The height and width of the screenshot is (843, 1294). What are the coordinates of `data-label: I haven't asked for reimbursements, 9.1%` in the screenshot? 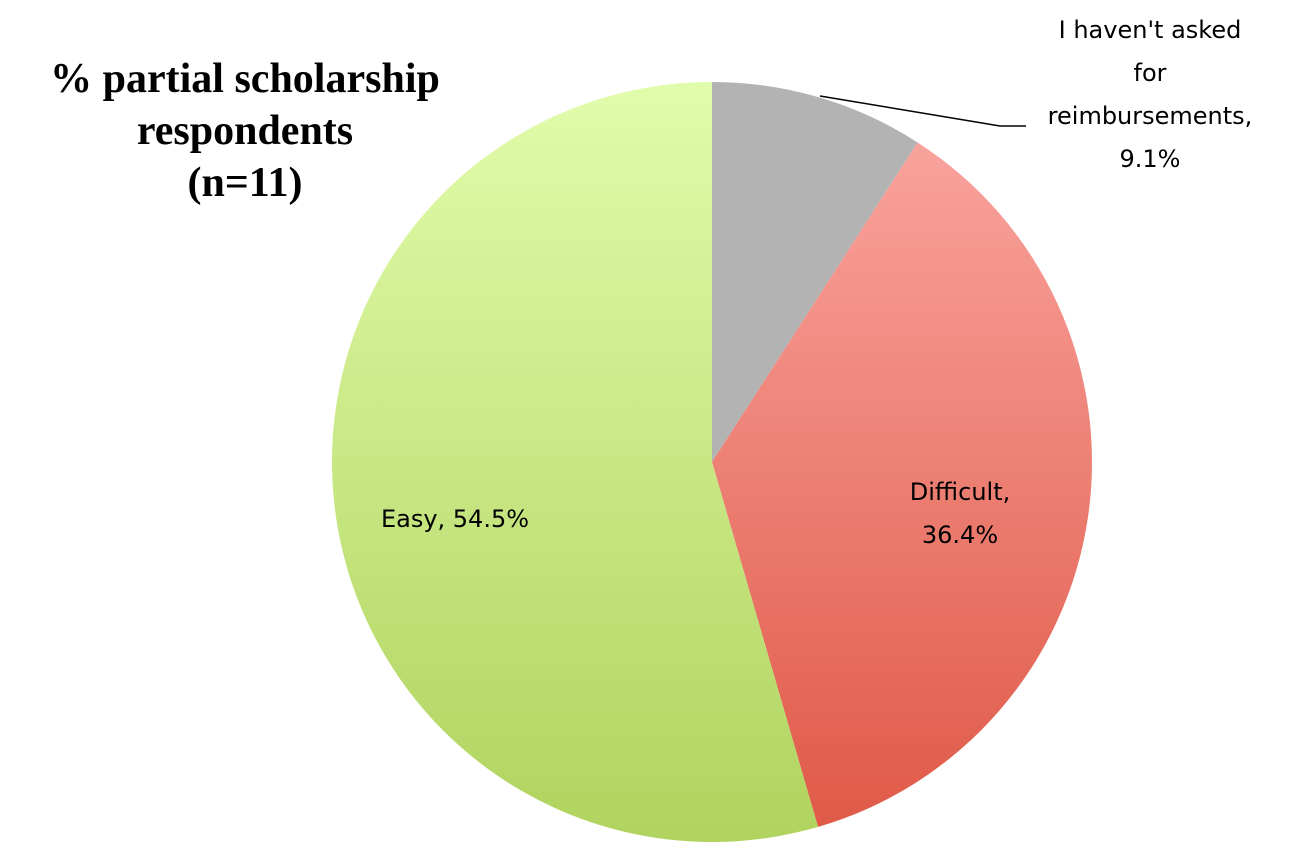 It's located at (1150, 94).